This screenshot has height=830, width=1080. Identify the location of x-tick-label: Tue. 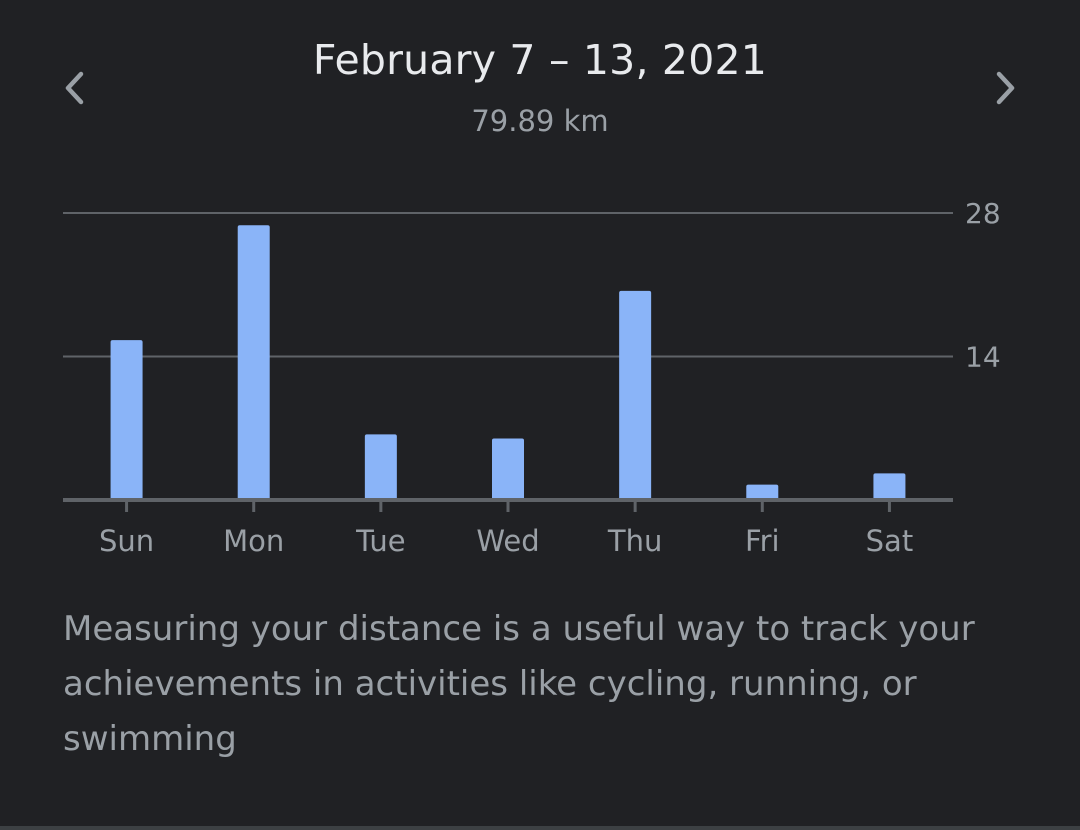
(380, 541).